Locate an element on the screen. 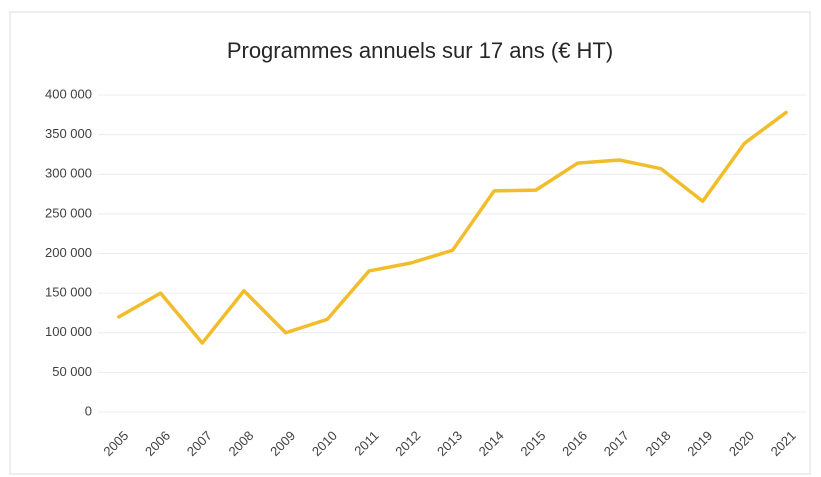  y-tick-label: 100 000 is located at coordinates (68, 331).